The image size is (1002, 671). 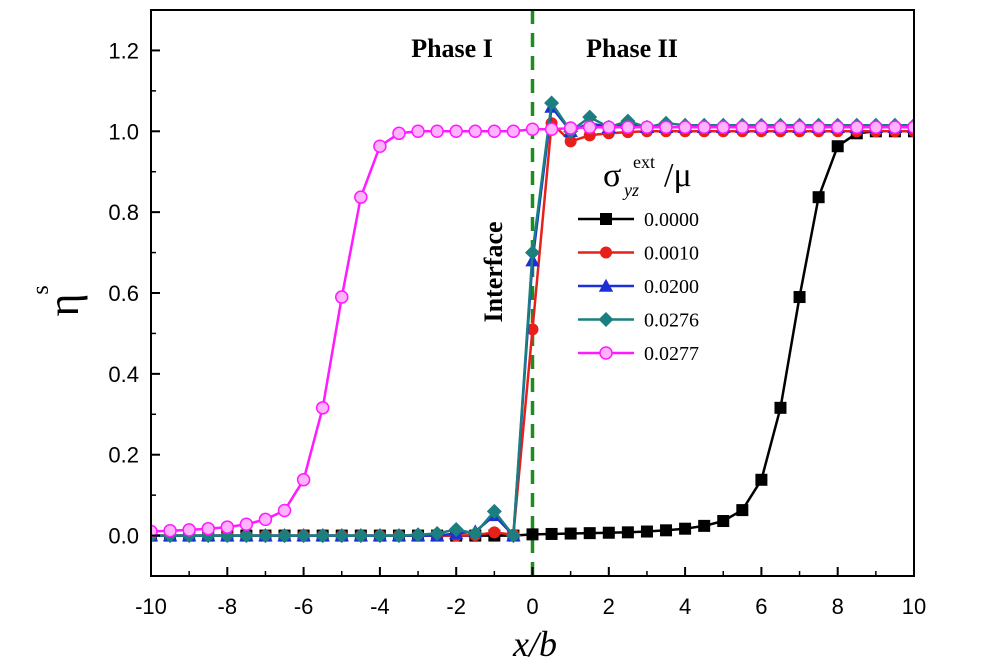 I want to click on legend-entry-0.0276: 0.0276, so click(x=638, y=321).